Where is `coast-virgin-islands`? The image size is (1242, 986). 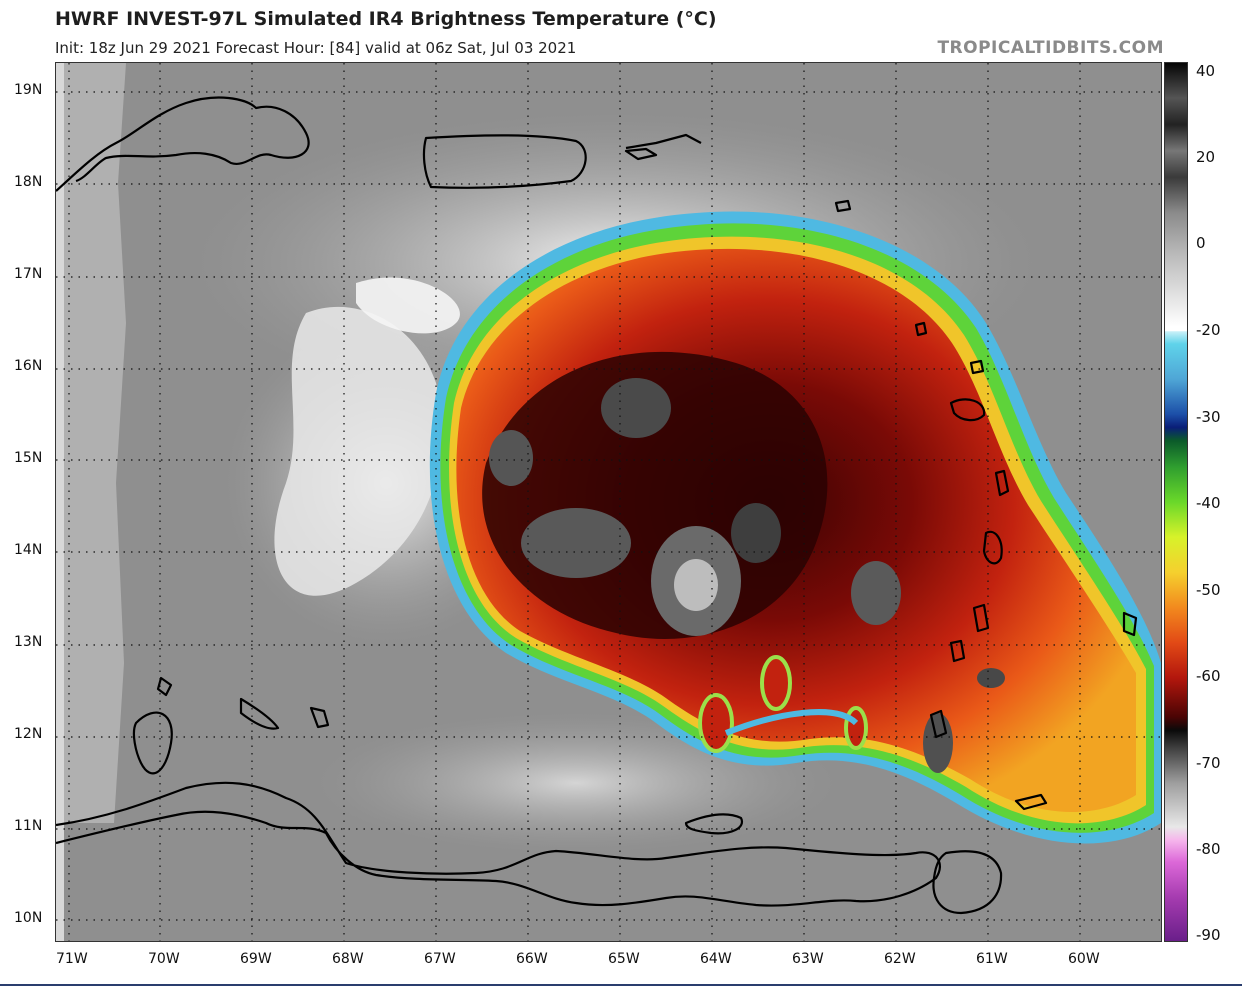
coast-virgin-islands is located at coordinates (663, 141).